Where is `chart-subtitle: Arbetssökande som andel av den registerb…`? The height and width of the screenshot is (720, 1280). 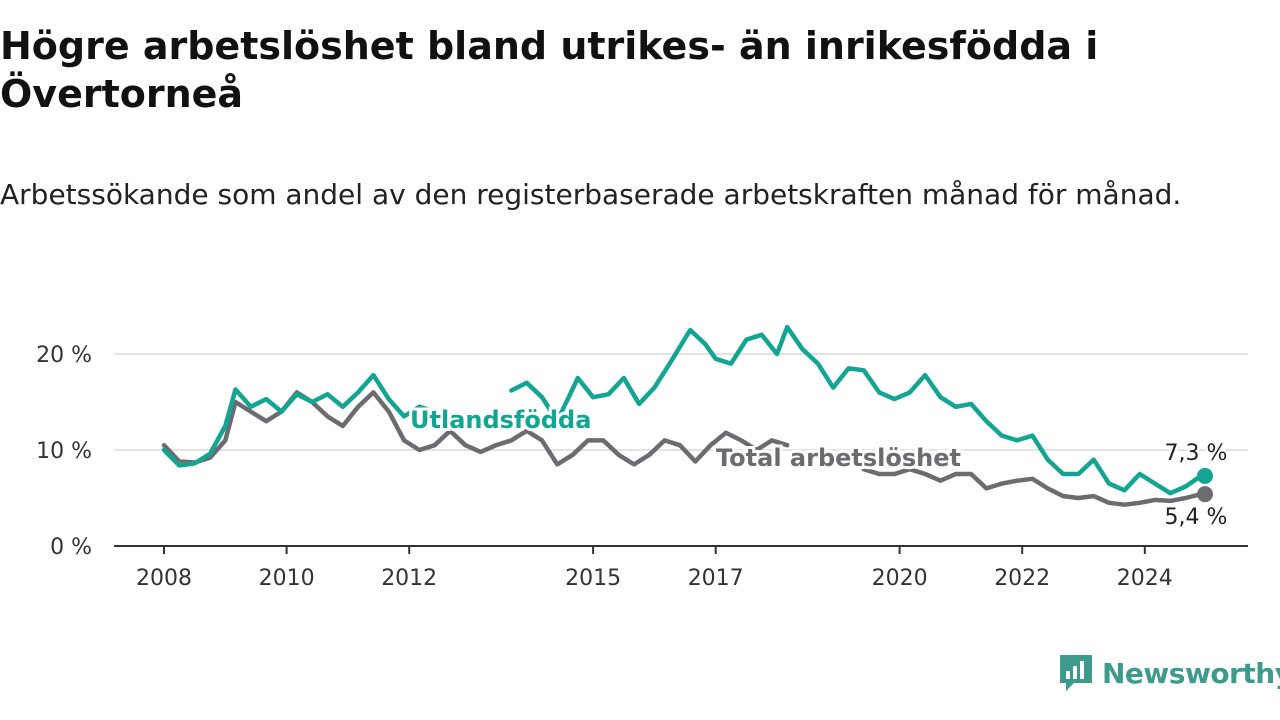 chart-subtitle: Arbetssökande som andel av den registerb… is located at coordinates (591, 194).